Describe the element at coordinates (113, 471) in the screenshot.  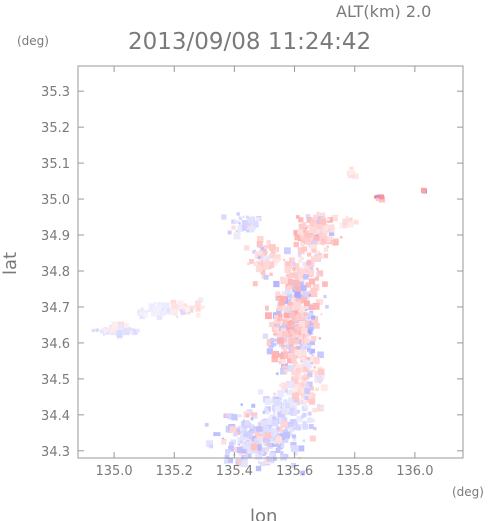
I see `x-tick-label: 135.0` at that location.